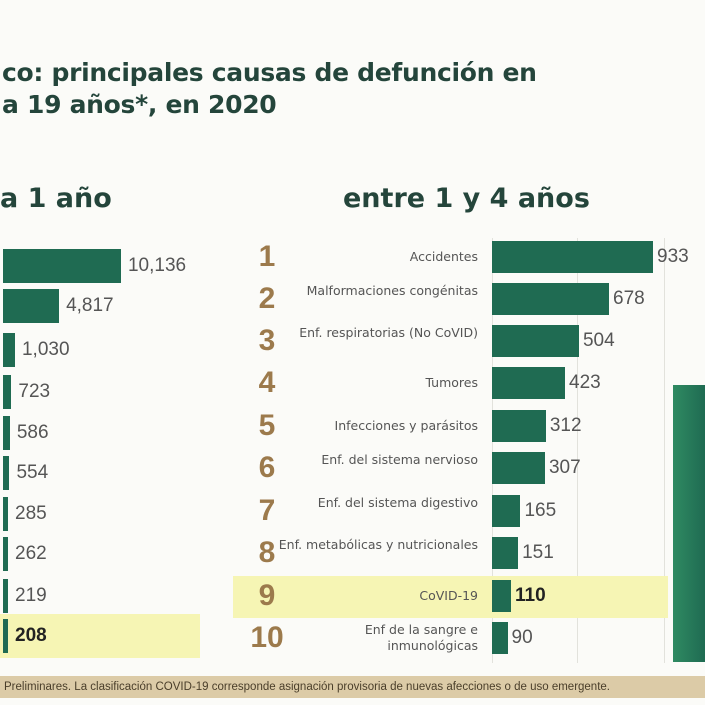 The image size is (705, 705). What do you see at coordinates (585, 382) in the screenshot?
I see `data-label: 423` at bounding box center [585, 382].